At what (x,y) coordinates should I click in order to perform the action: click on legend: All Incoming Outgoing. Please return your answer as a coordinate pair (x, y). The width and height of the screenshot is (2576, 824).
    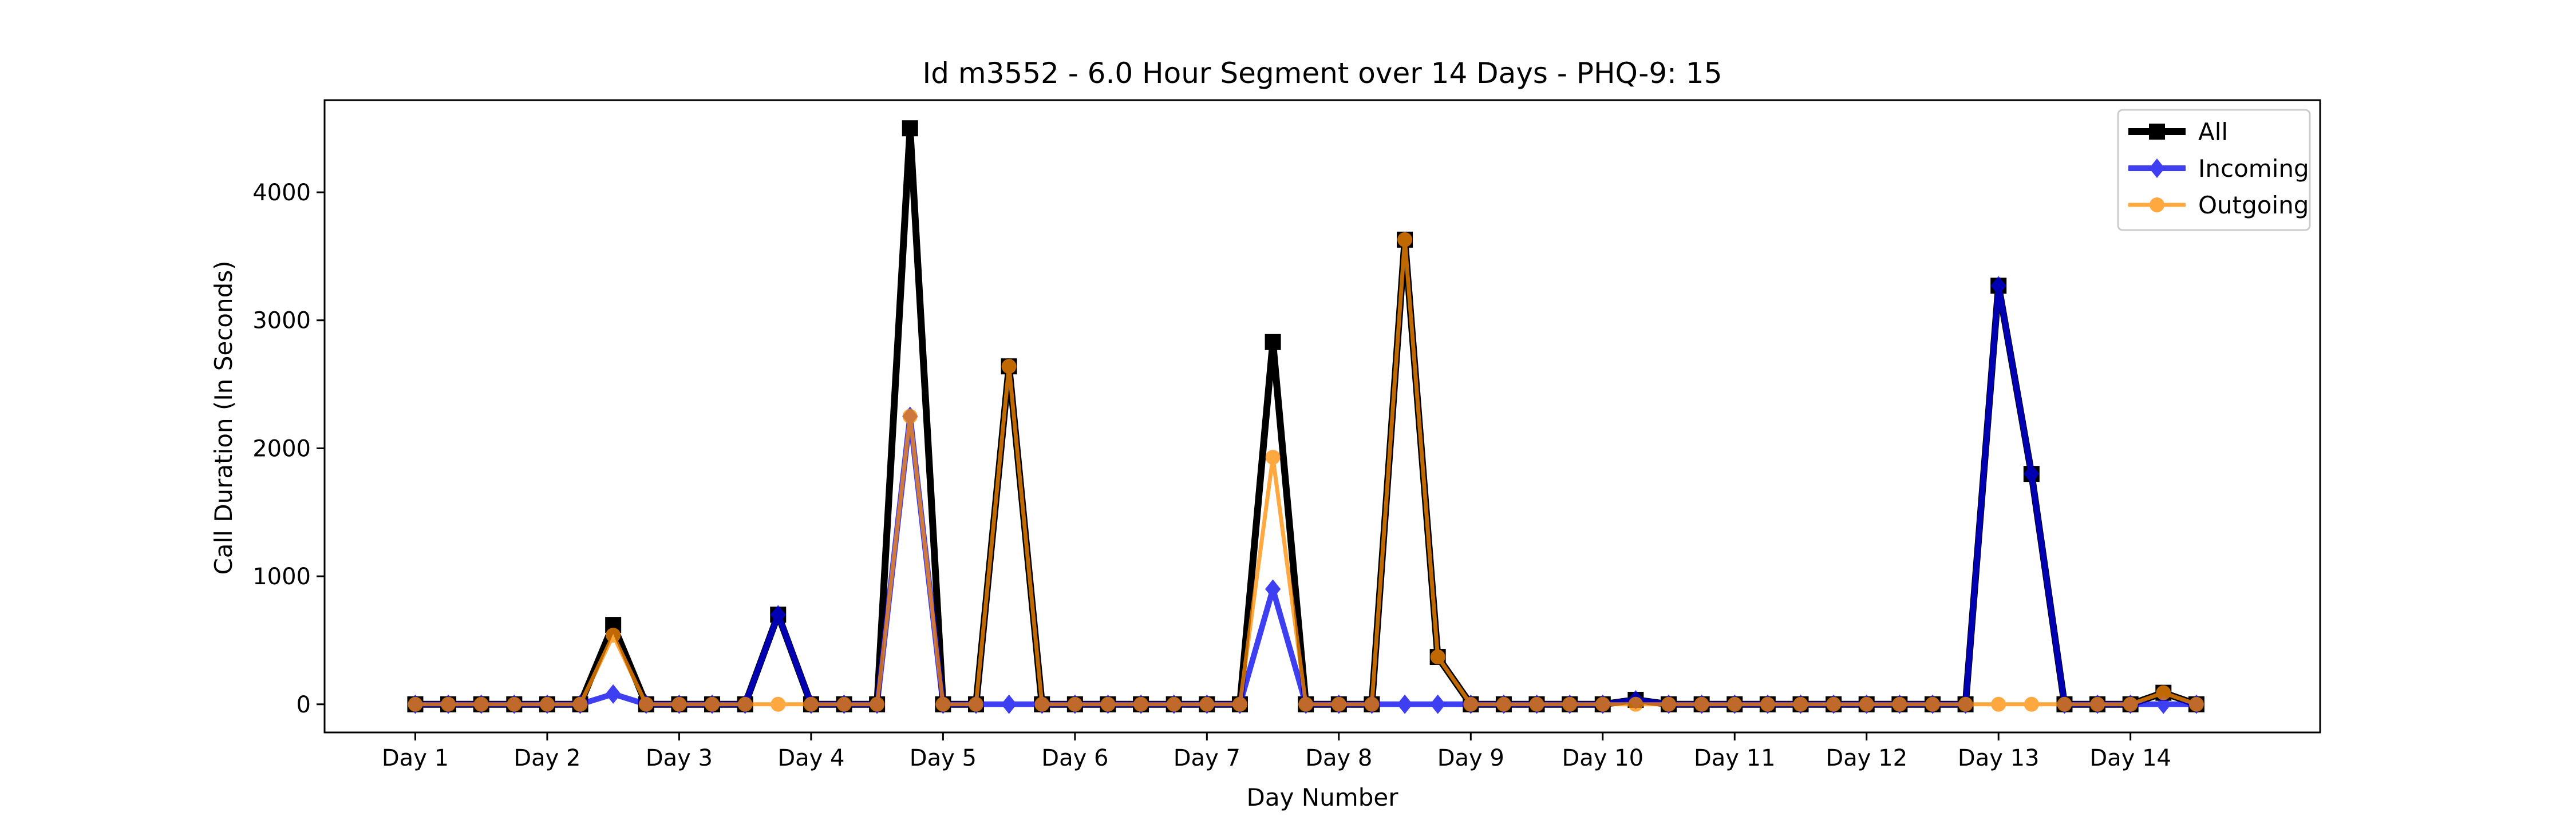
    Looking at the image, I should click on (2214, 170).